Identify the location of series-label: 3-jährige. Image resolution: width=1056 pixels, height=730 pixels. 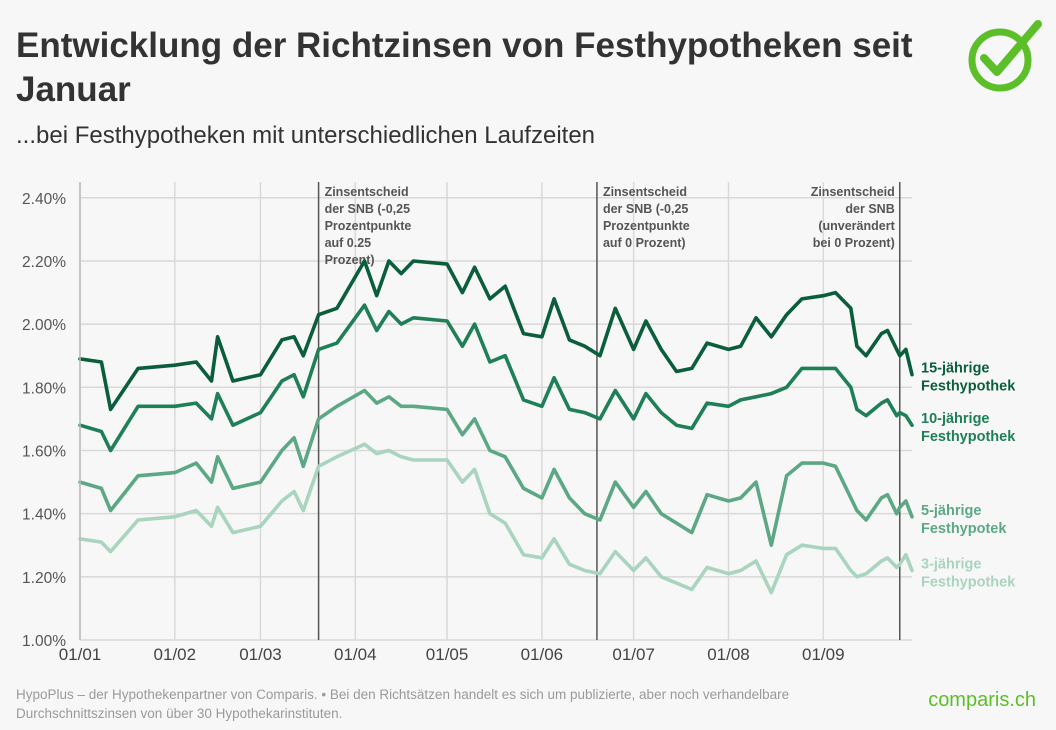
(951, 565).